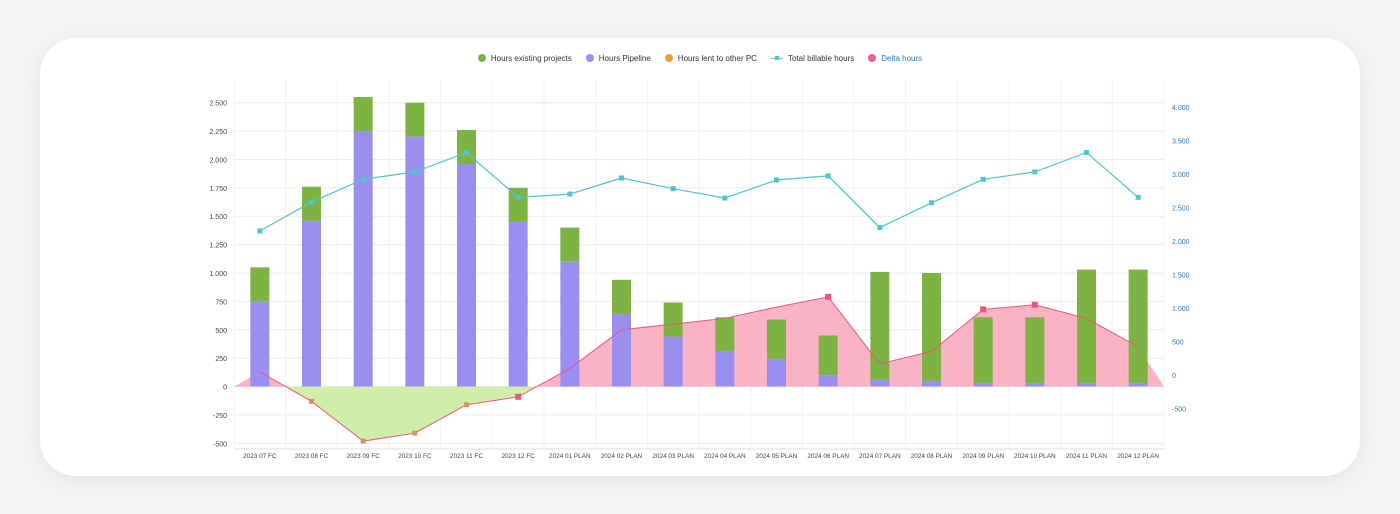 This screenshot has height=514, width=1400. What do you see at coordinates (624, 58) in the screenshot?
I see `legend-label: Hours Pipeline` at bounding box center [624, 58].